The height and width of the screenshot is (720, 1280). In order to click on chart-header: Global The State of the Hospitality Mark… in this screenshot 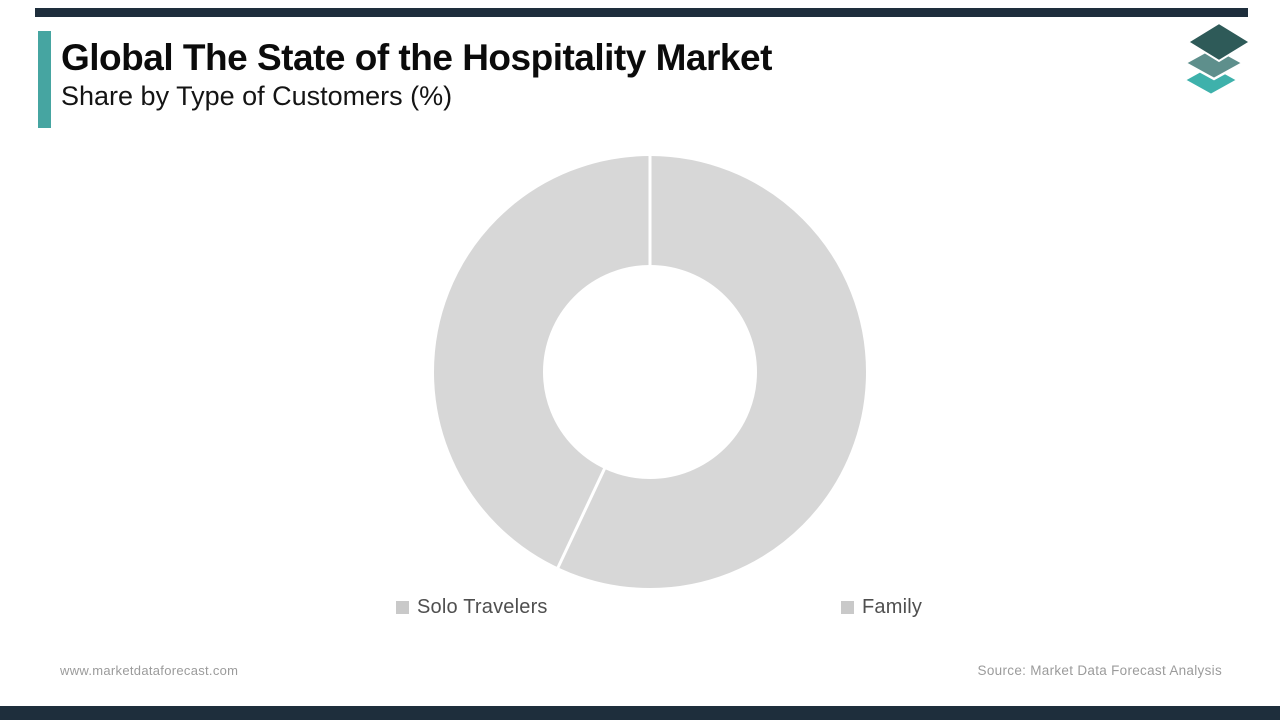, I will do `click(405, 79)`.